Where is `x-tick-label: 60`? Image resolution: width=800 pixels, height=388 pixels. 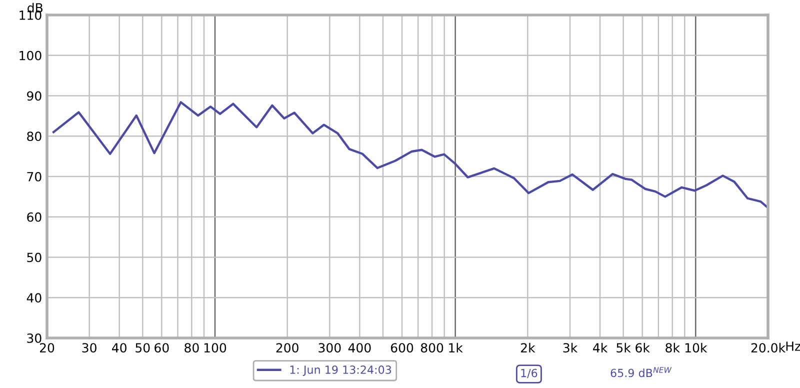 x-tick-label: 60 is located at coordinates (161, 348).